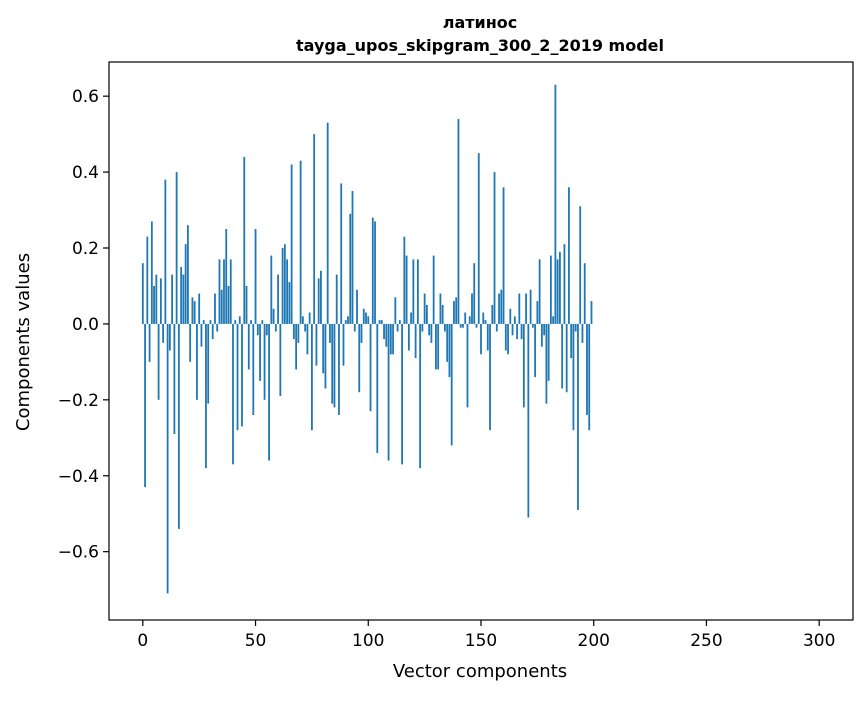 The width and height of the screenshot is (867, 701). What do you see at coordinates (78, 401) in the screenshot?
I see `y-tick-label: −0.2` at bounding box center [78, 401].